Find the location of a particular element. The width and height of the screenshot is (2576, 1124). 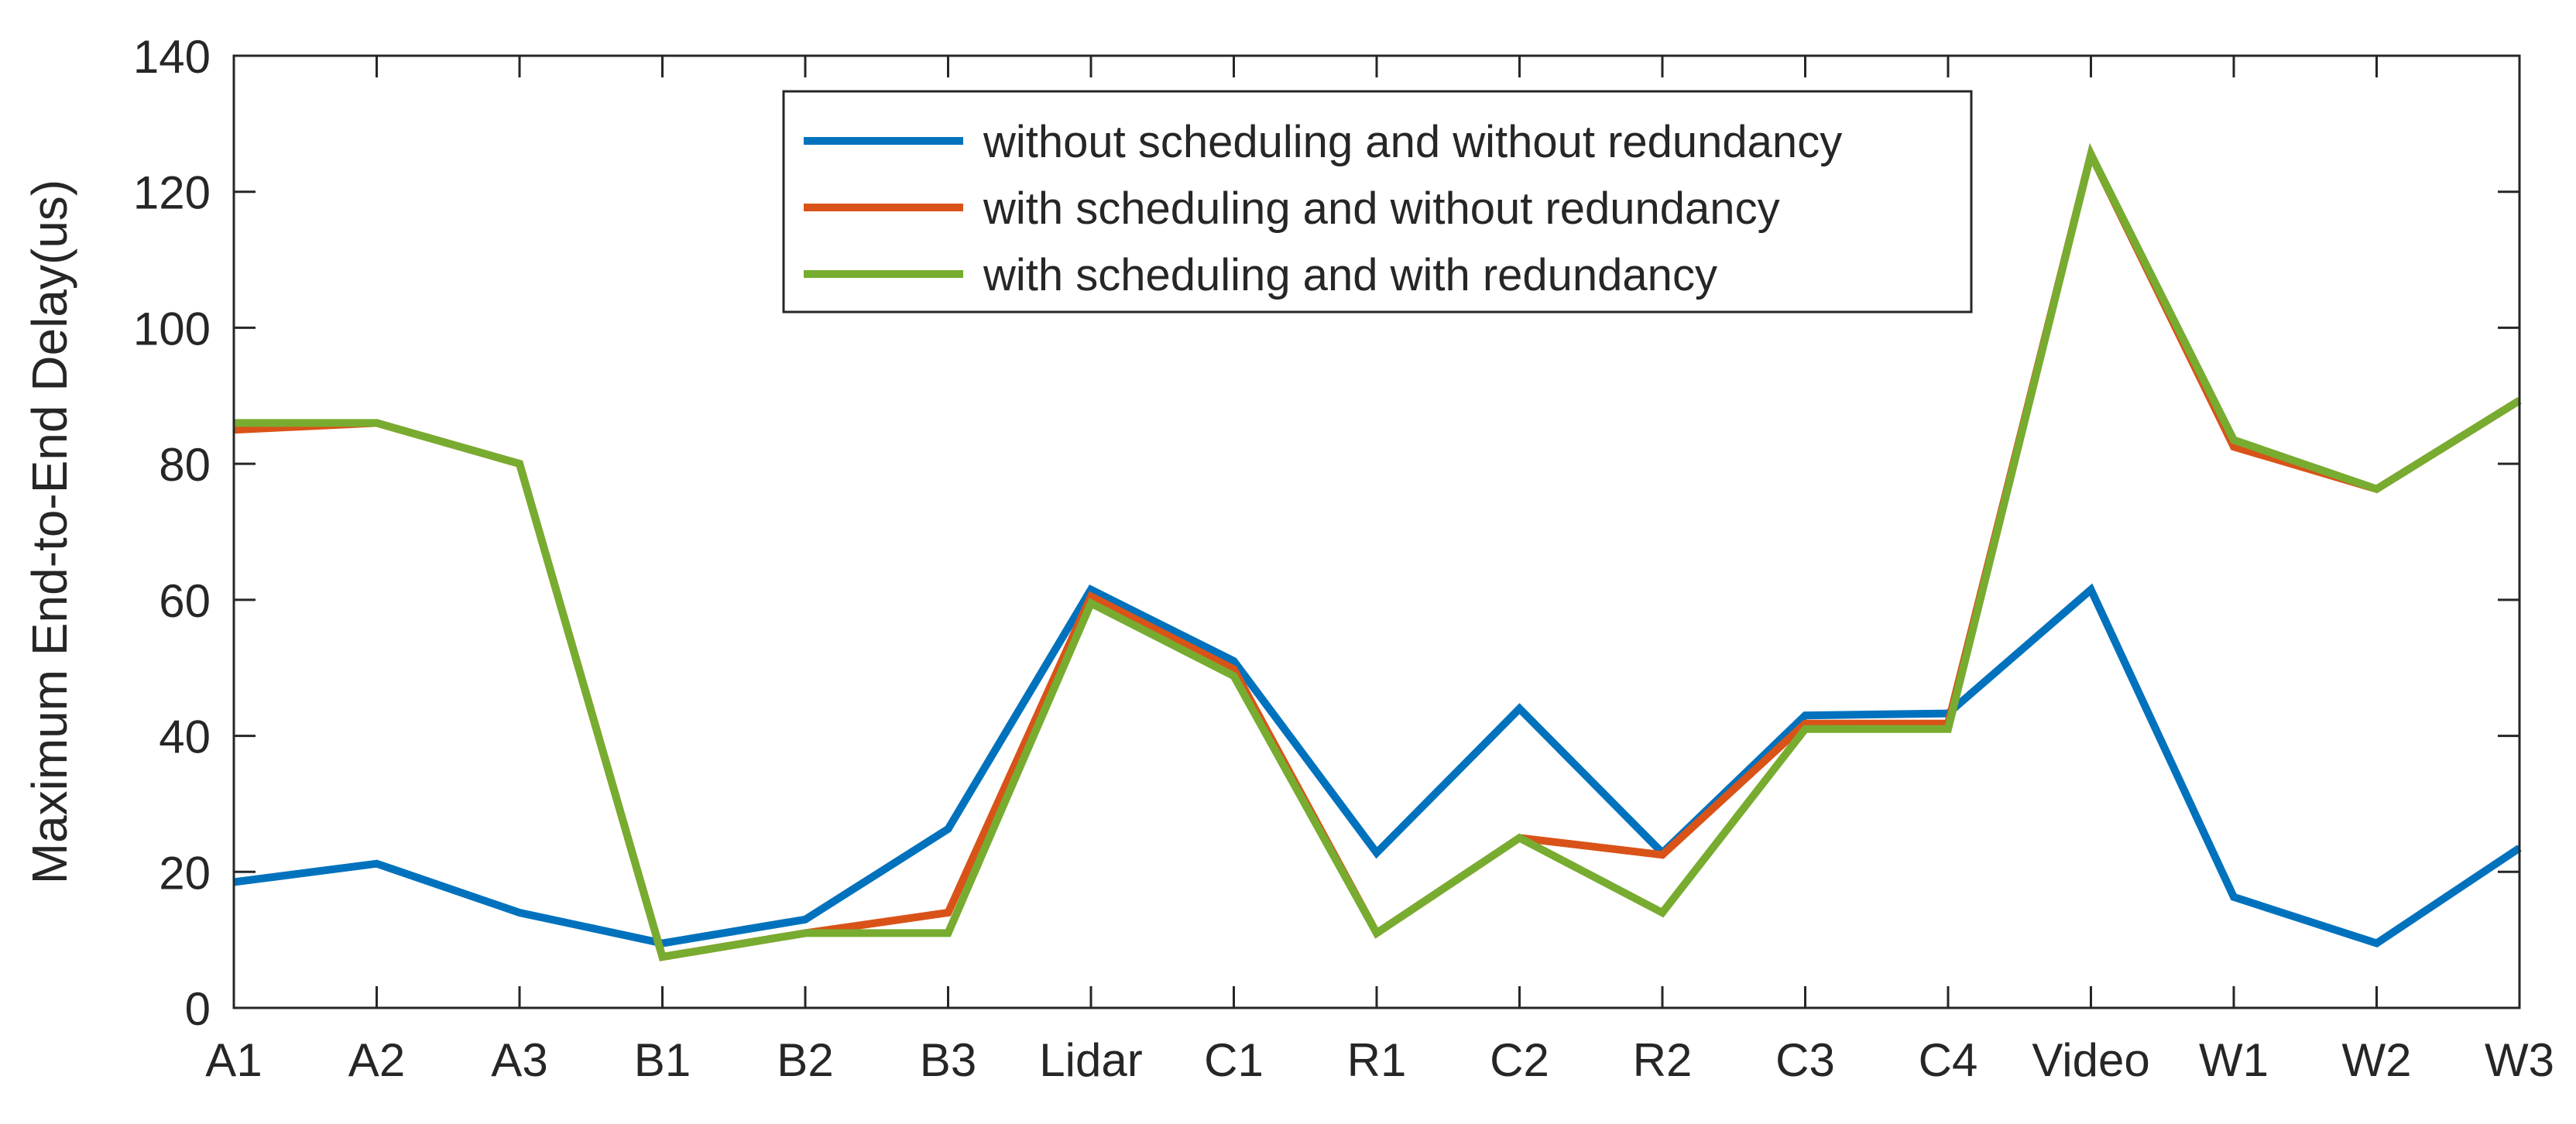

y-tick-label: 120 is located at coordinates (172, 193).